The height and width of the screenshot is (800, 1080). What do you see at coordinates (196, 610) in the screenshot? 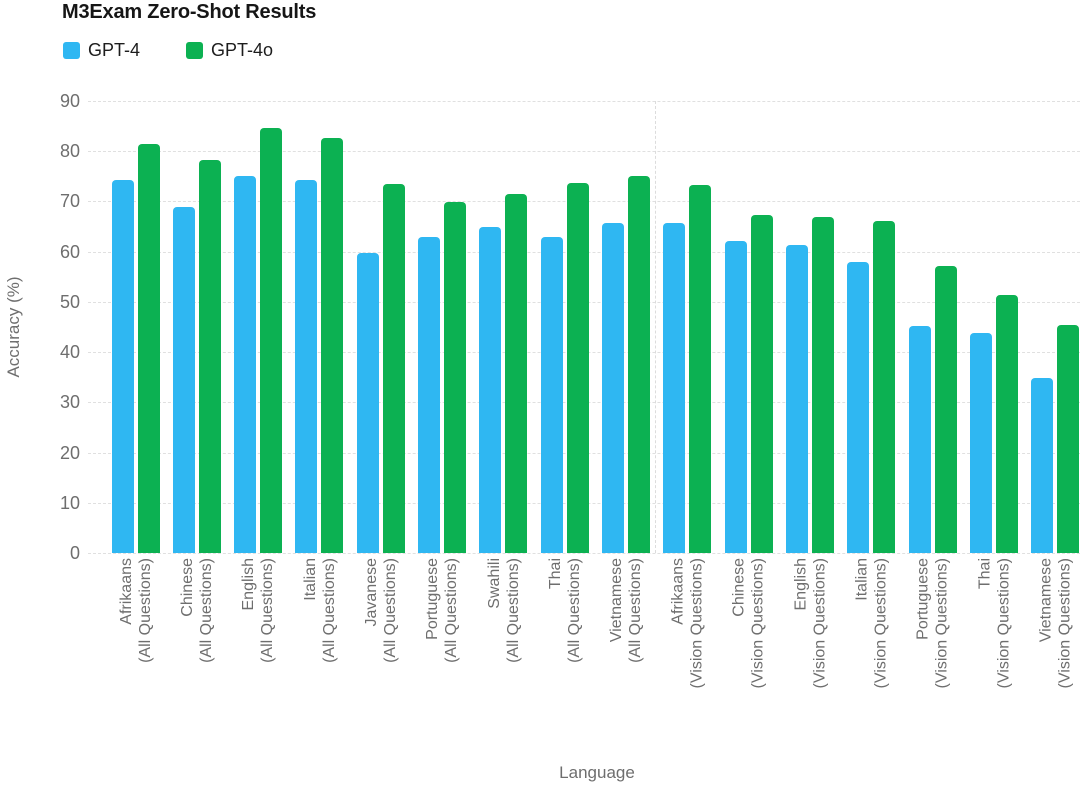
I see `x-tick-label-text: Chinese (All Questions)` at bounding box center [196, 610].